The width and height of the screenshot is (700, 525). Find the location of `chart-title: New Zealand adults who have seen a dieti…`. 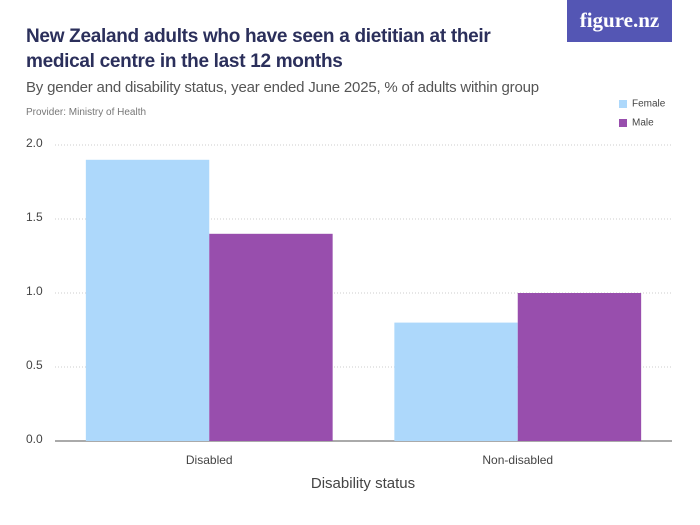

chart-title: New Zealand adults who have seen a dieti… is located at coordinates (258, 49).